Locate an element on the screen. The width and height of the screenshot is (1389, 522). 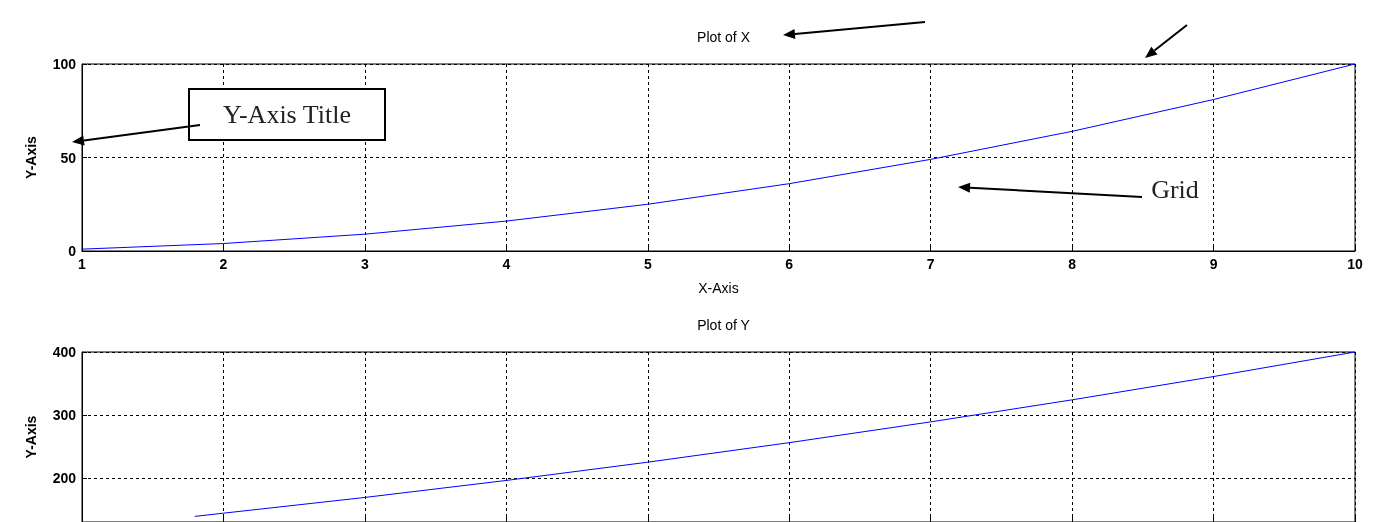
x-tick-label: 8 is located at coordinates (1072, 264).